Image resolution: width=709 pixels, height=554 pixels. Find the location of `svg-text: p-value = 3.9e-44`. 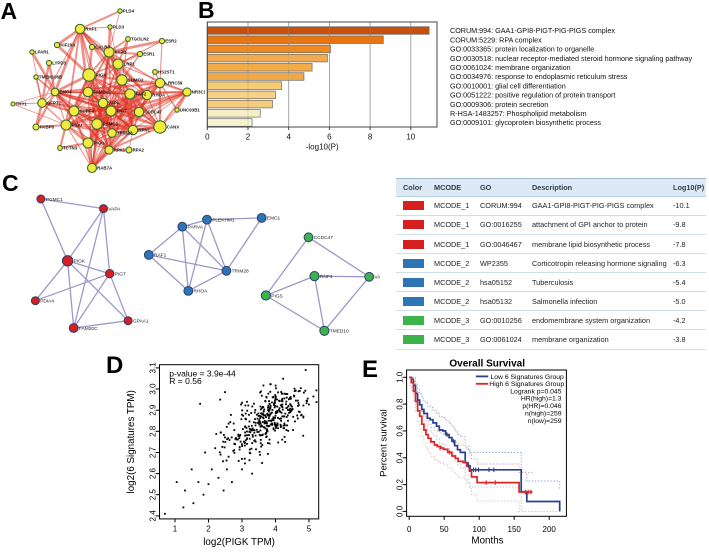

svg-text: p-value = 3.9e-44 is located at coordinates (202, 373).